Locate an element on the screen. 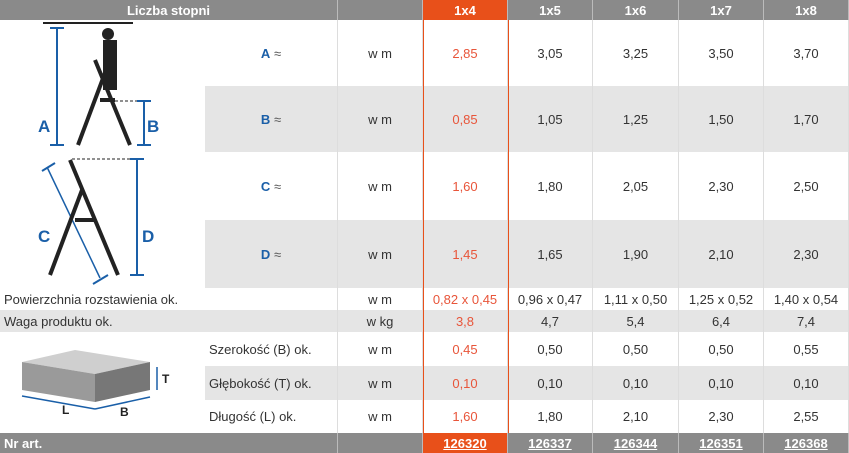  column-header-1x6: 1x6 is located at coordinates (636, 10).